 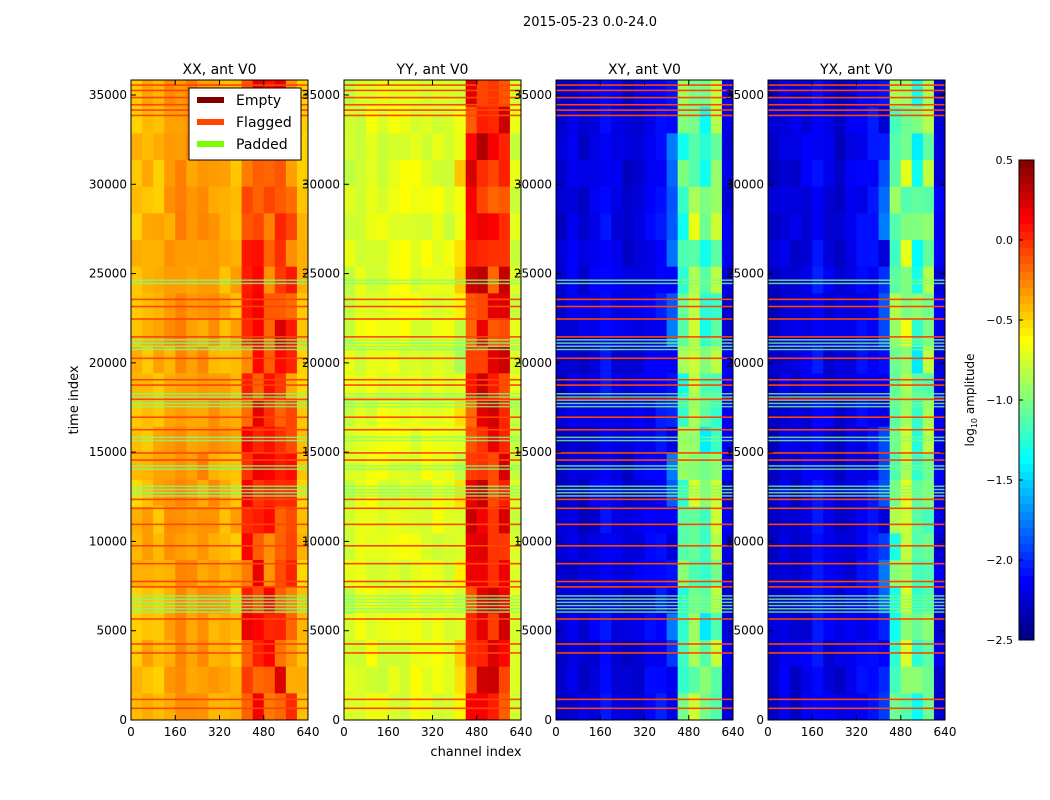 I want to click on y-tick-label: 10000, so click(x=745, y=541).